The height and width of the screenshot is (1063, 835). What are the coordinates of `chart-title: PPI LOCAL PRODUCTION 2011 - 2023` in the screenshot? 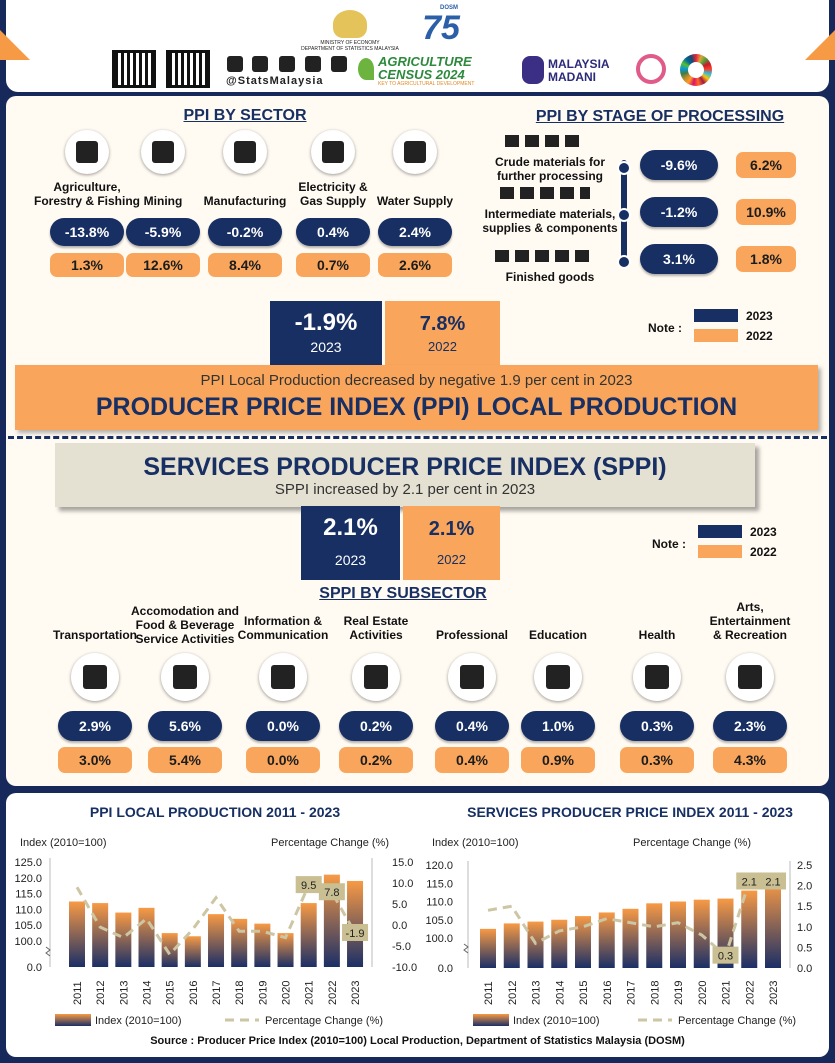 It's located at (215, 812).